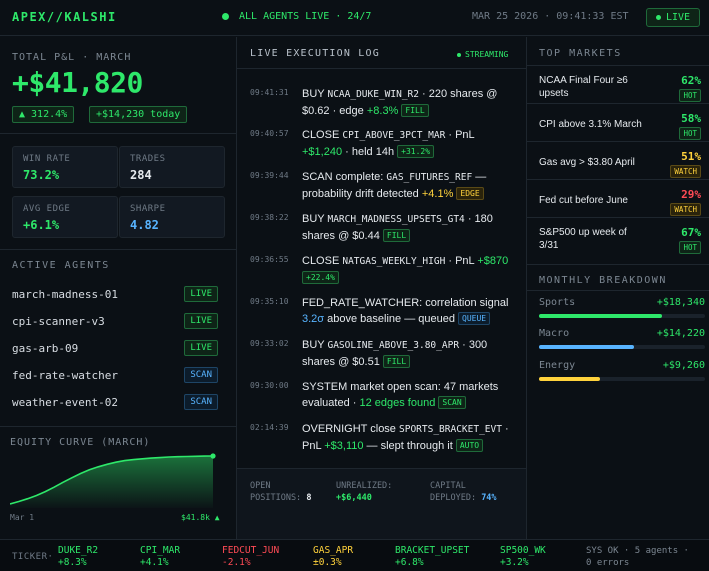 This screenshot has height=571, width=709. I want to click on breakdown-category: Energy, so click(557, 365).